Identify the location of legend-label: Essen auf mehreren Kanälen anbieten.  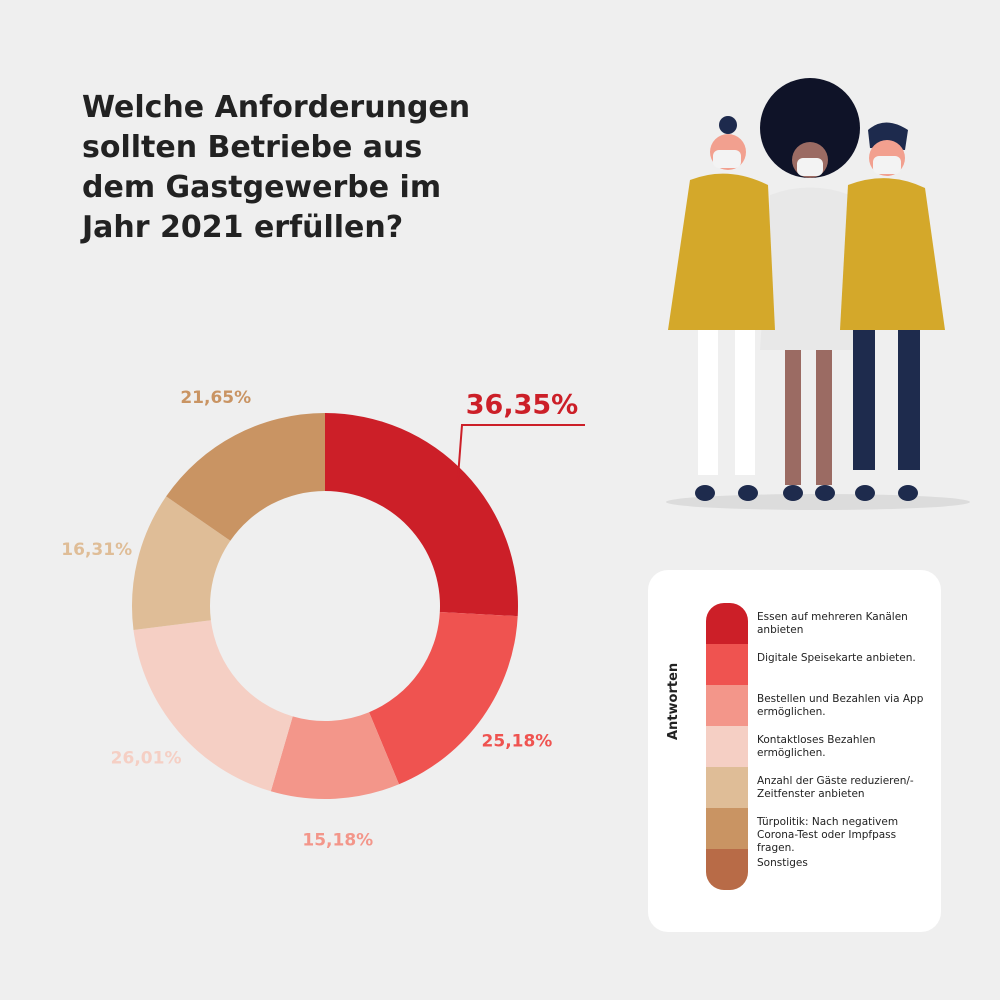
(832, 623).